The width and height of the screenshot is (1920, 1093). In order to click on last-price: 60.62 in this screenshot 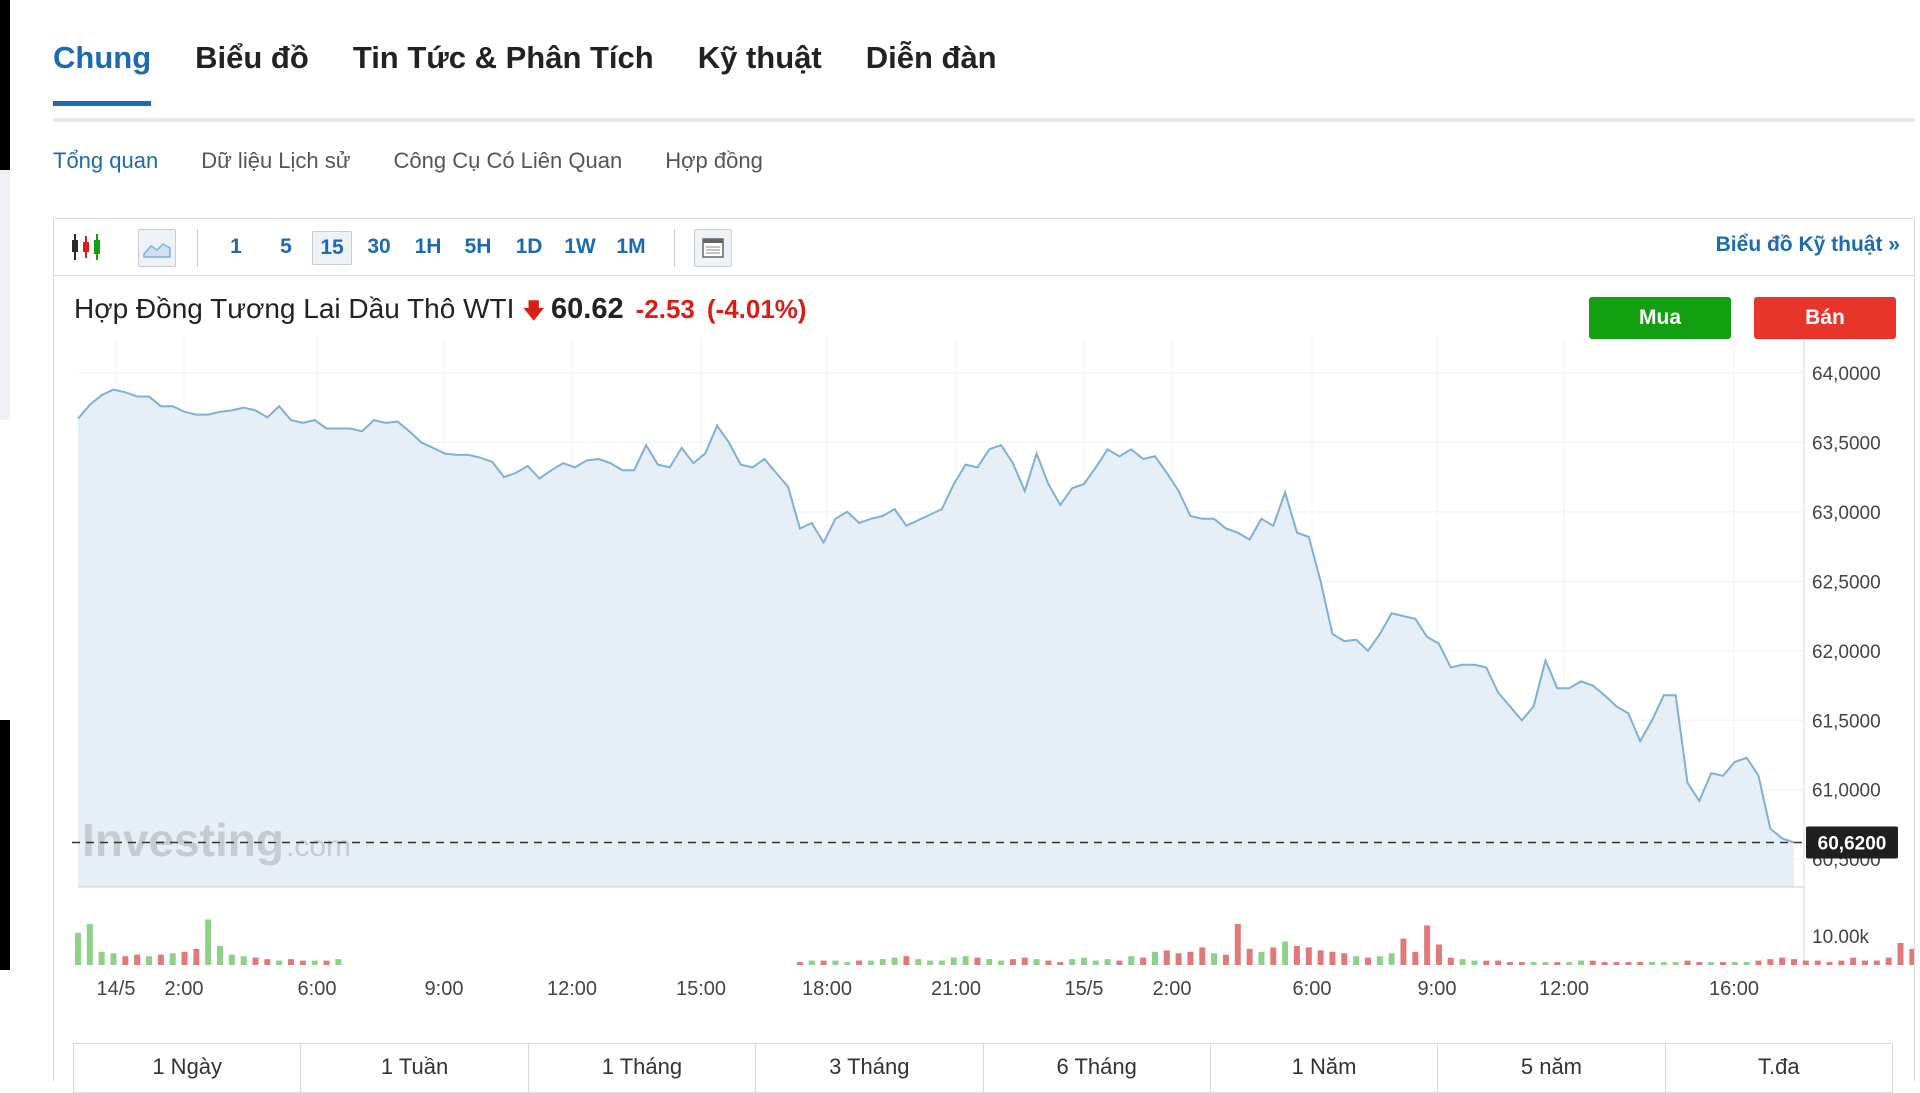, I will do `click(587, 309)`.